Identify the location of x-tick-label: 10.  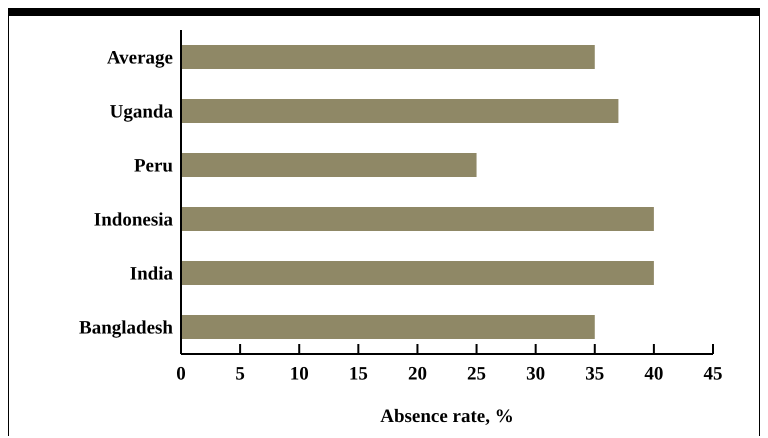
(299, 373).